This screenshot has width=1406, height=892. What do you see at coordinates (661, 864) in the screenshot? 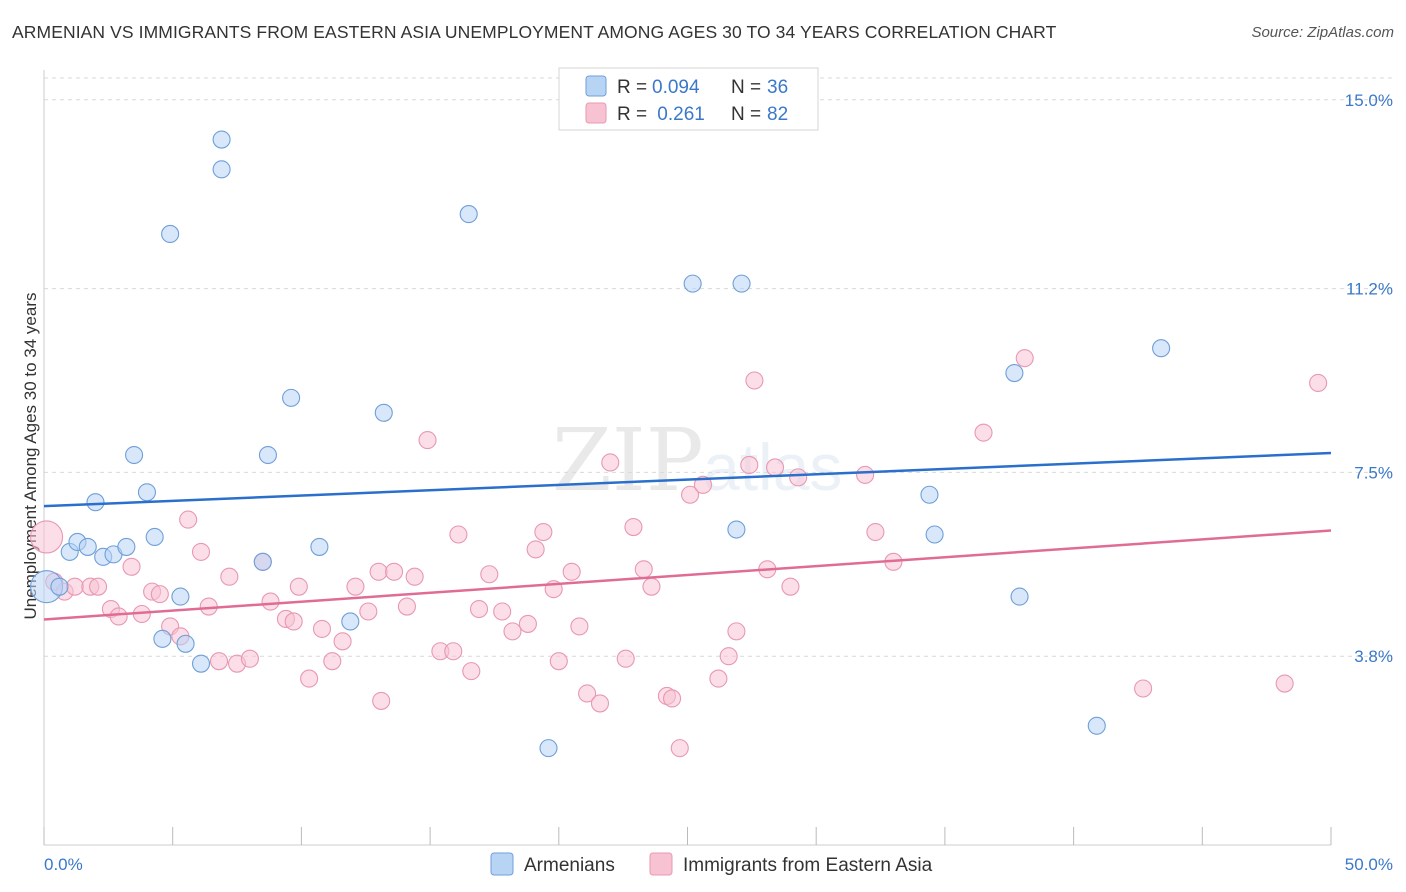
I see `legend-swatch-immigrants-bottom` at bounding box center [661, 864].